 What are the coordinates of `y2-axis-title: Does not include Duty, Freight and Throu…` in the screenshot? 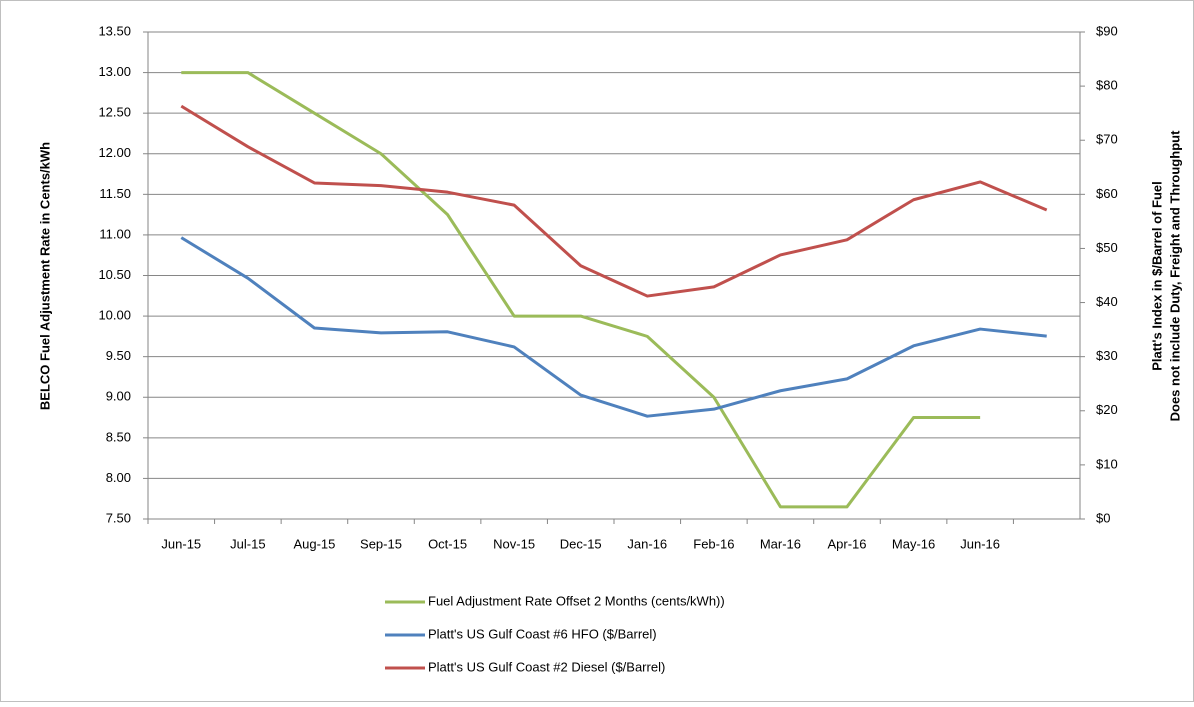 It's located at (1174, 275).